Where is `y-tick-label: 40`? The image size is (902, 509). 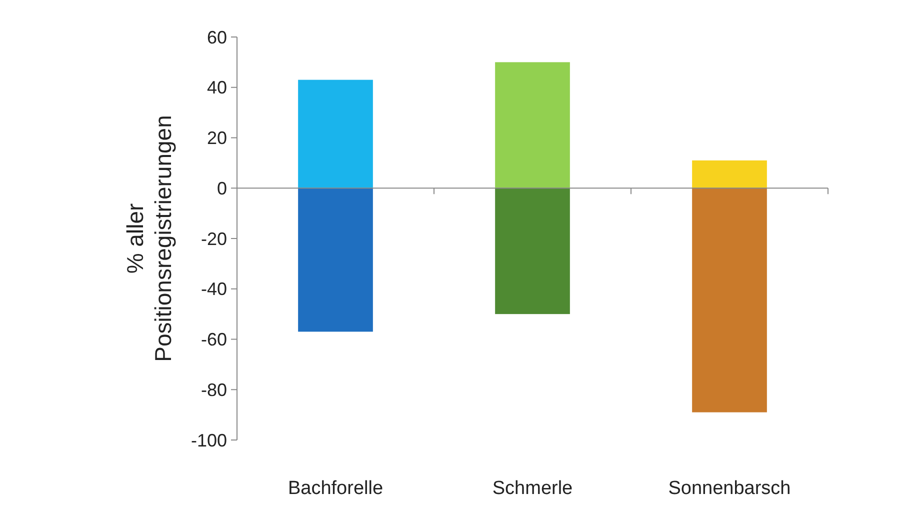
y-tick-label: 40 is located at coordinates (216, 88).